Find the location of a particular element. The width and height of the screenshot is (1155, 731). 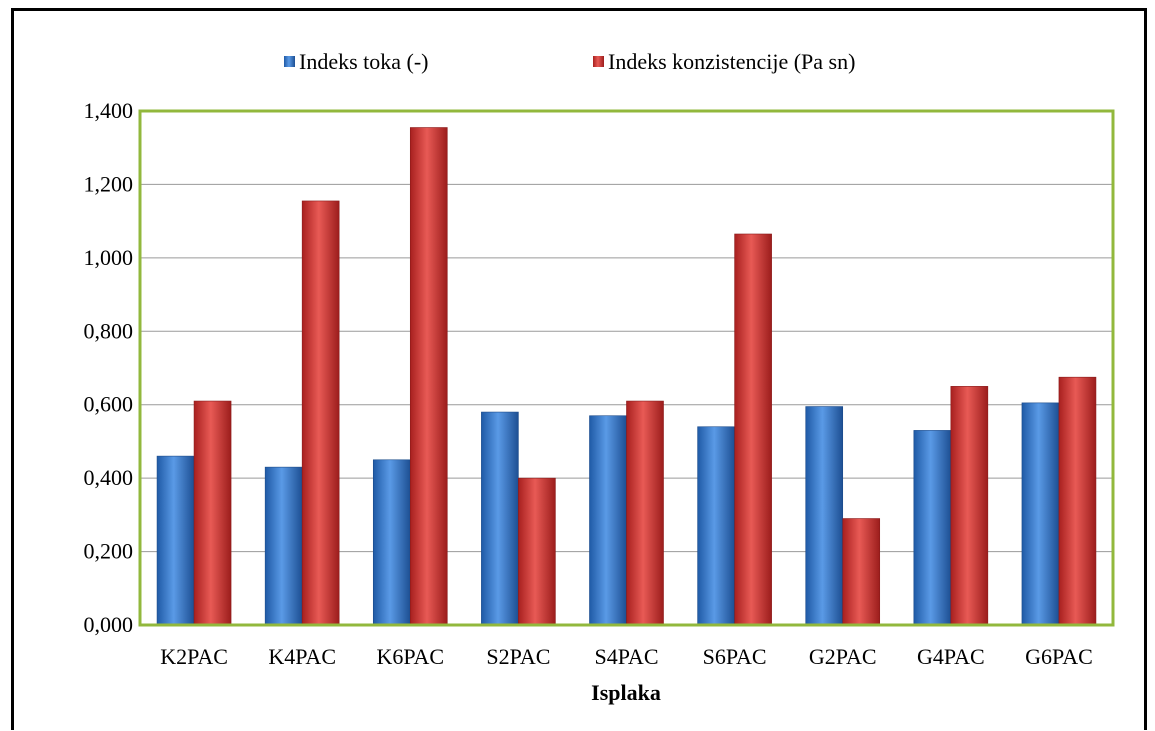

x-tick-label: K4PAC is located at coordinates (302, 656).